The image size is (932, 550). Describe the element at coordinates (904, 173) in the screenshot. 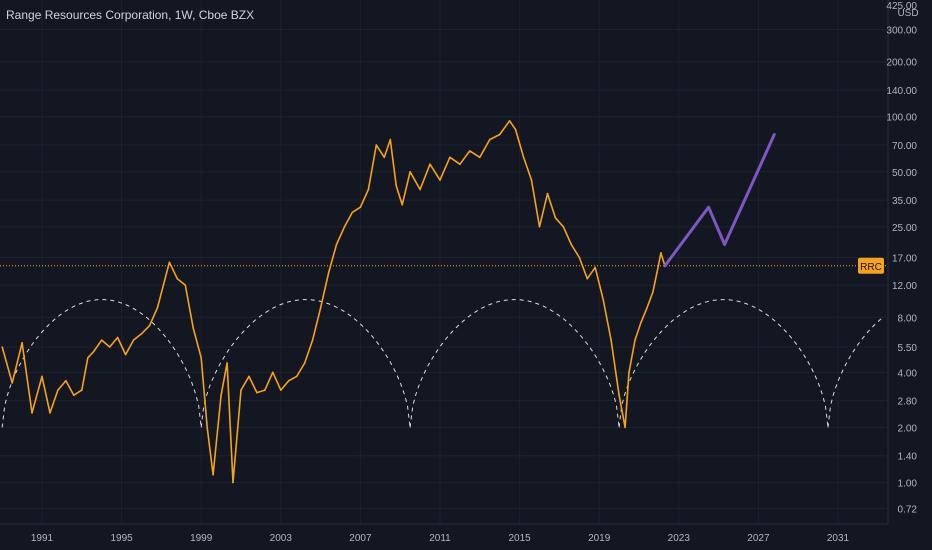

I see `price-tick-label: 50.00` at that location.